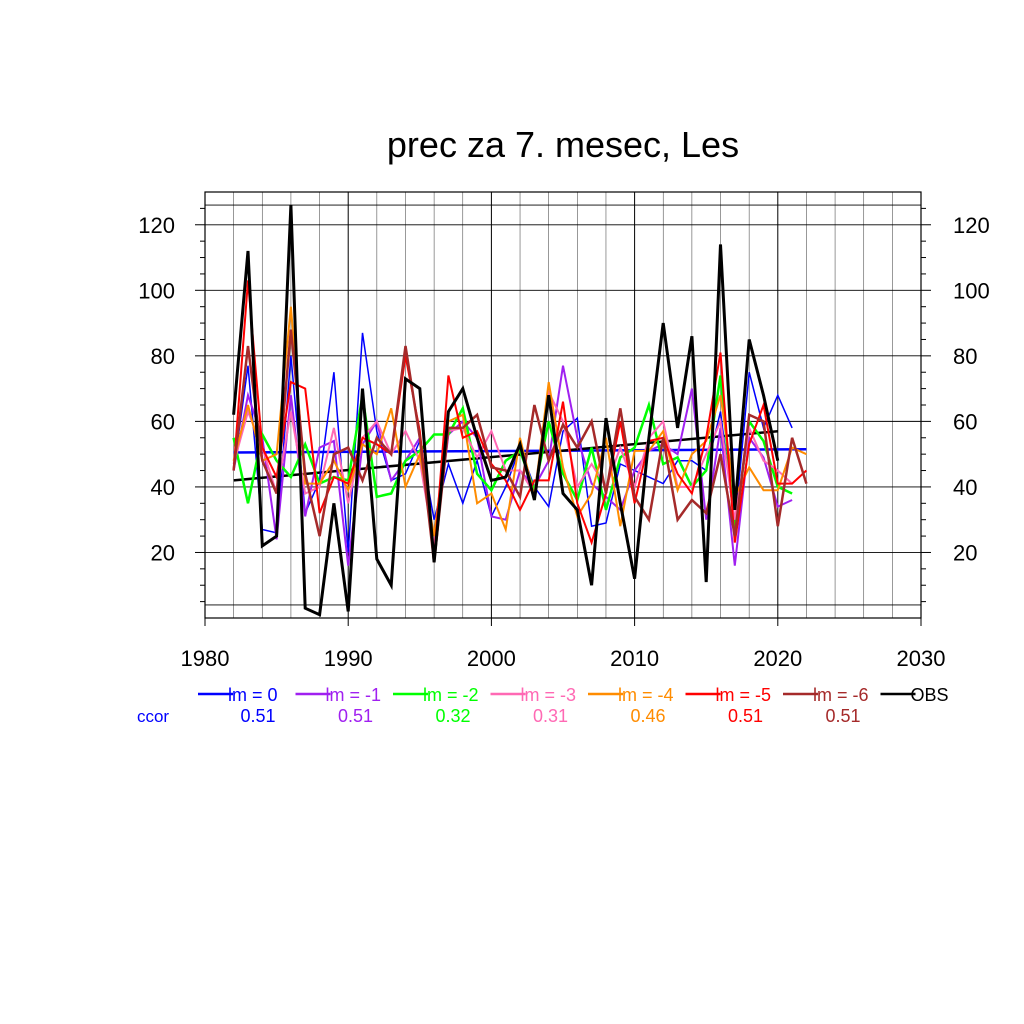 This screenshot has height=1024, width=1024. What do you see at coordinates (744, 695) in the screenshot?
I see `legend-label: lm = -5` at bounding box center [744, 695].